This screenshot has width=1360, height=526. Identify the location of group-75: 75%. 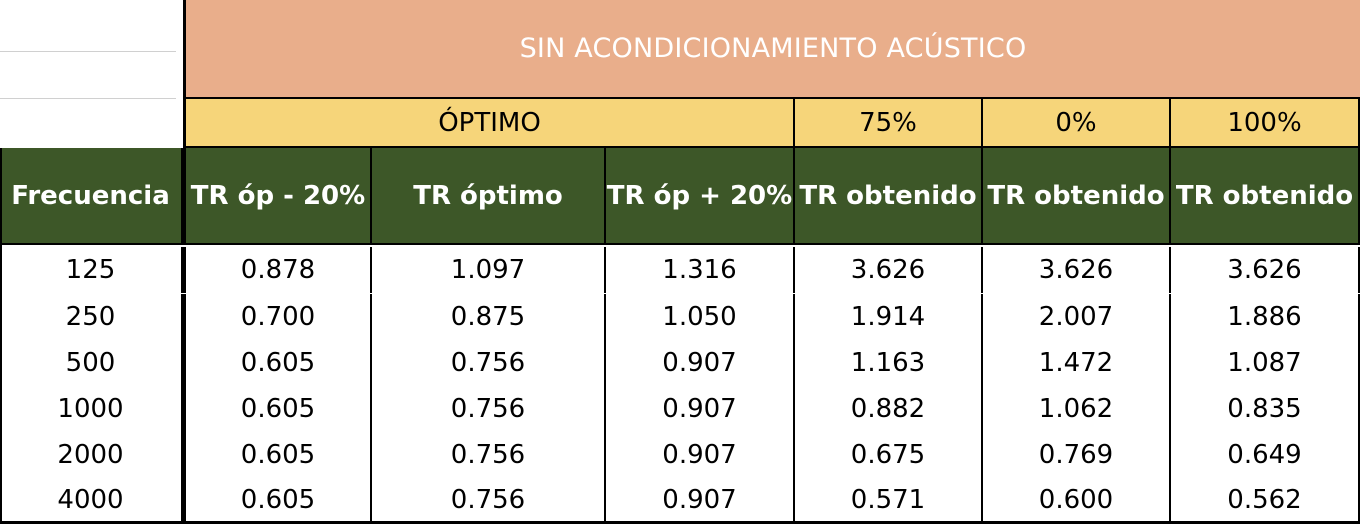
(889, 123).